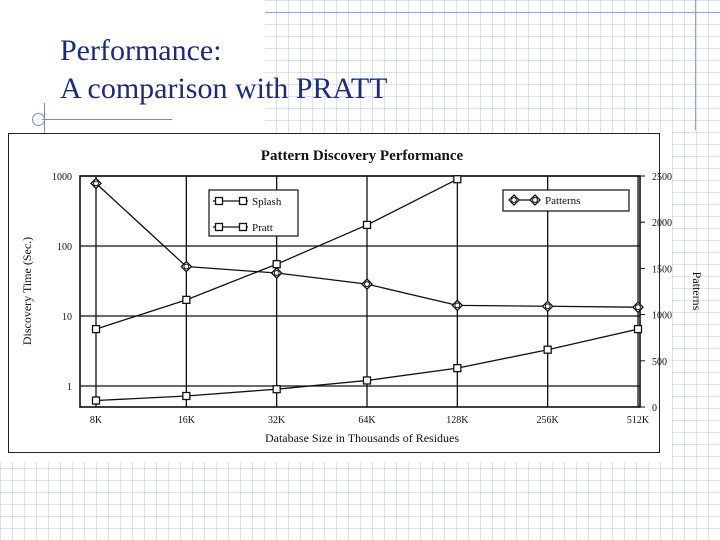 The height and width of the screenshot is (540, 720). I want to click on legend-marker-diamond-left-center, so click(514, 200).